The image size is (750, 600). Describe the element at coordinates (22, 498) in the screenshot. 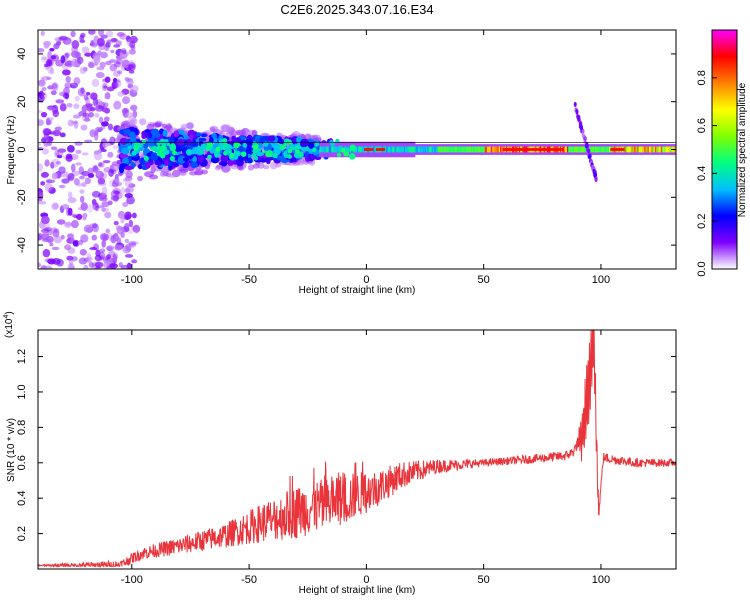

I see `y-tick-label: 0.4` at that location.